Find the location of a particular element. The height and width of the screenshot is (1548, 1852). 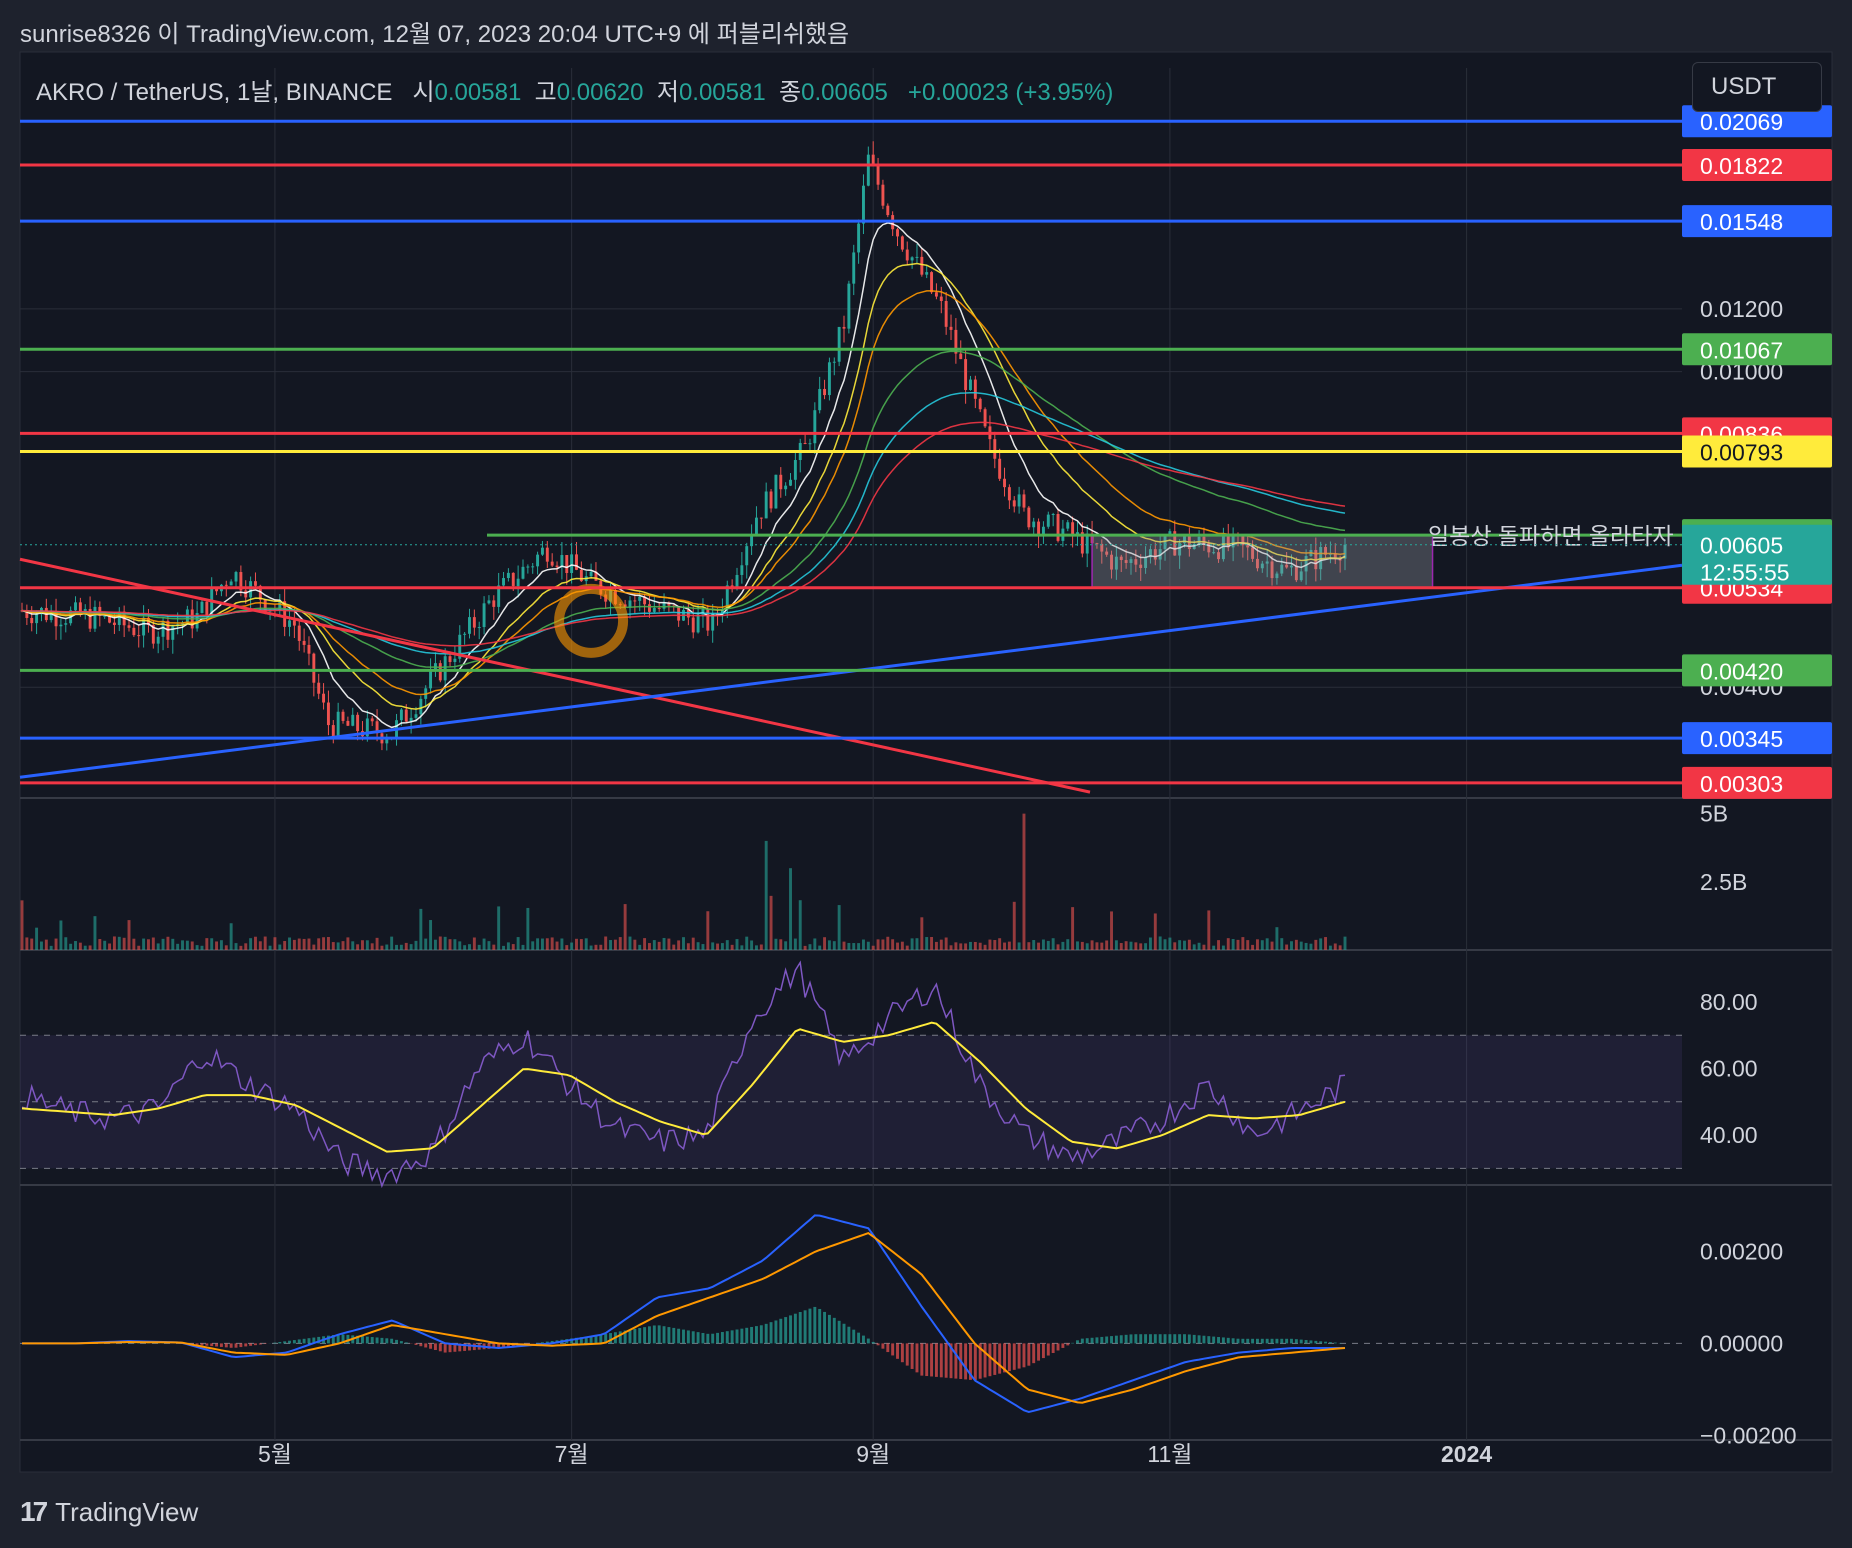

annotation-text: 일봉상 돌파하면 올라타자 is located at coordinates (1551, 536).